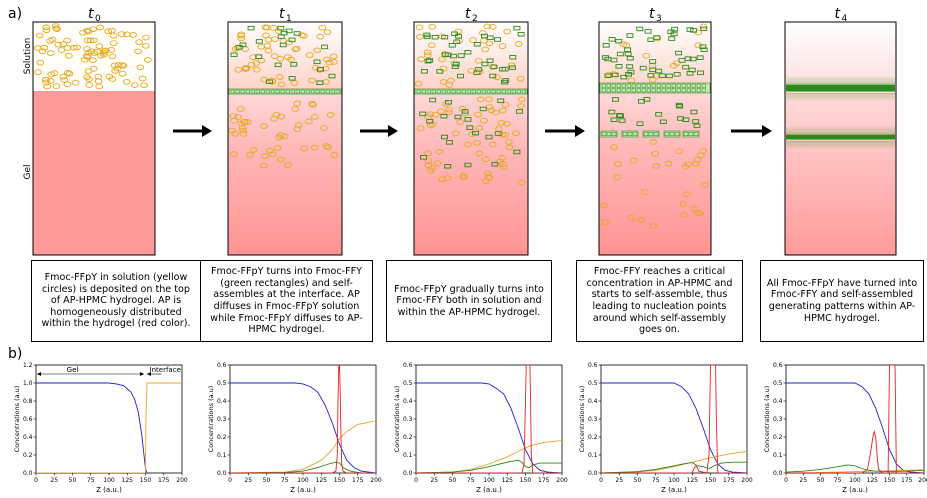 The width and height of the screenshot is (927, 498). Describe the element at coordinates (222, 419) in the screenshot. I see `y-tick-label: 0.3` at that location.